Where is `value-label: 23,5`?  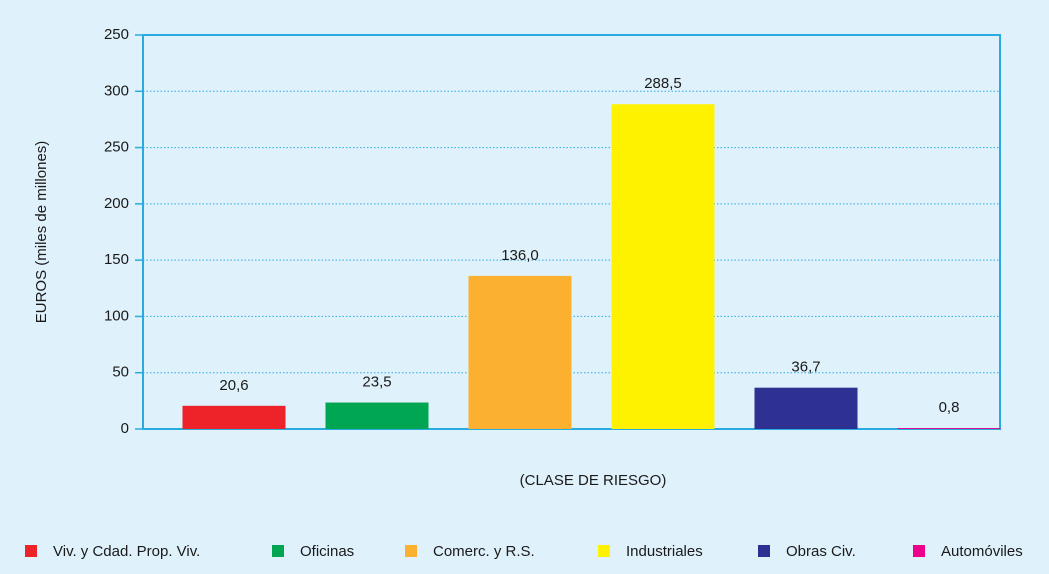 value-label: 23,5 is located at coordinates (376, 382).